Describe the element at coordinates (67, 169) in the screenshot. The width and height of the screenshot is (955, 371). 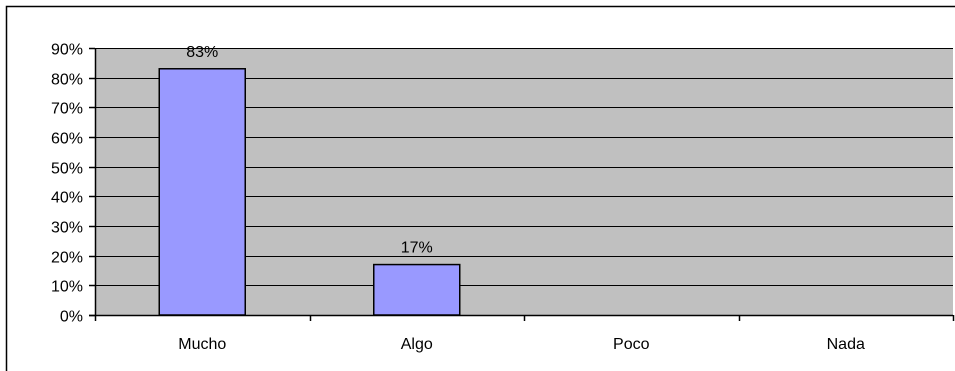
I see `y-tick-label: 50%` at that location.